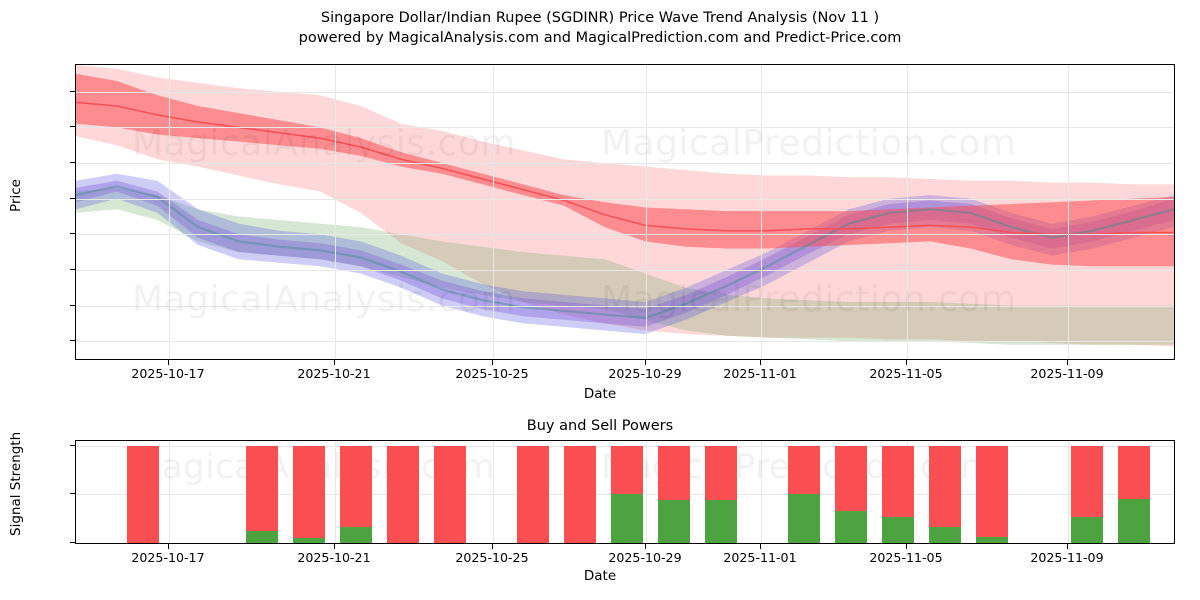 This screenshot has height=600, width=1200. What do you see at coordinates (1067, 373) in the screenshot?
I see `price-x-tick-label: 2025-11-09` at bounding box center [1067, 373].